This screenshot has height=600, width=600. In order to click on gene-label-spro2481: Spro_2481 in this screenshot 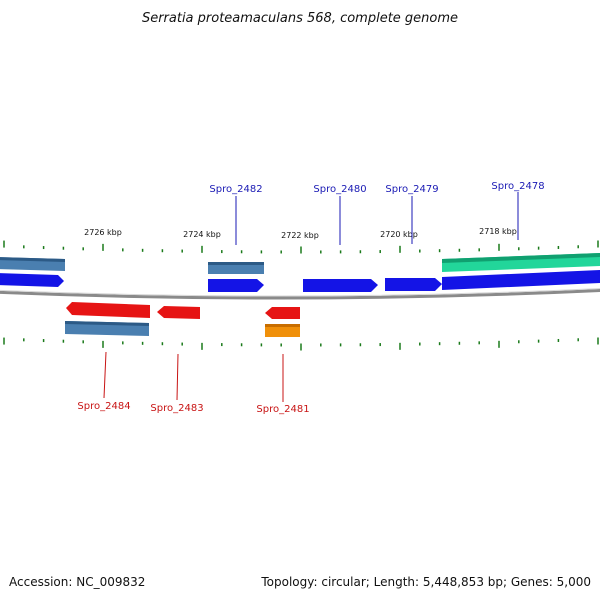, I will do `click(282, 409)`.